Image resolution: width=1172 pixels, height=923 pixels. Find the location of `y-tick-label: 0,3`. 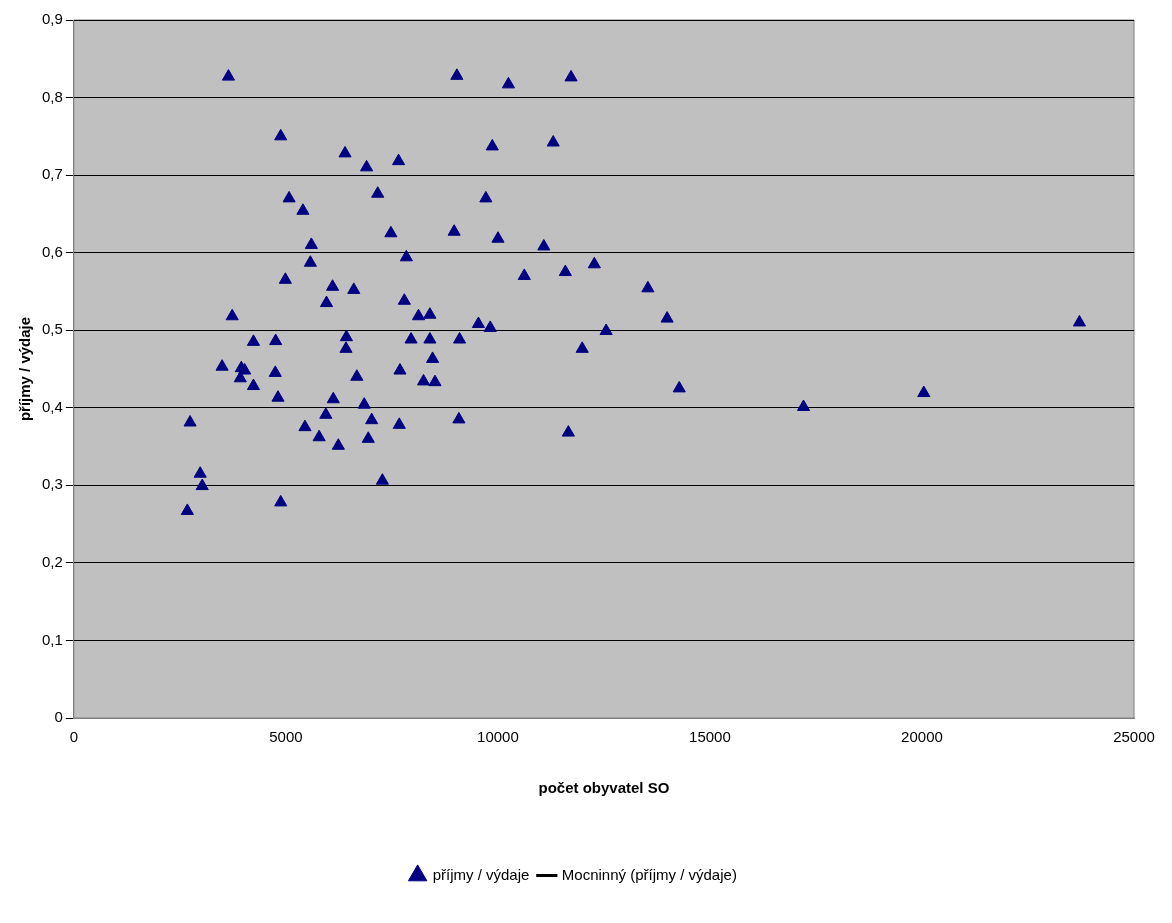

y-tick-label: 0,3 is located at coordinates (52, 484).